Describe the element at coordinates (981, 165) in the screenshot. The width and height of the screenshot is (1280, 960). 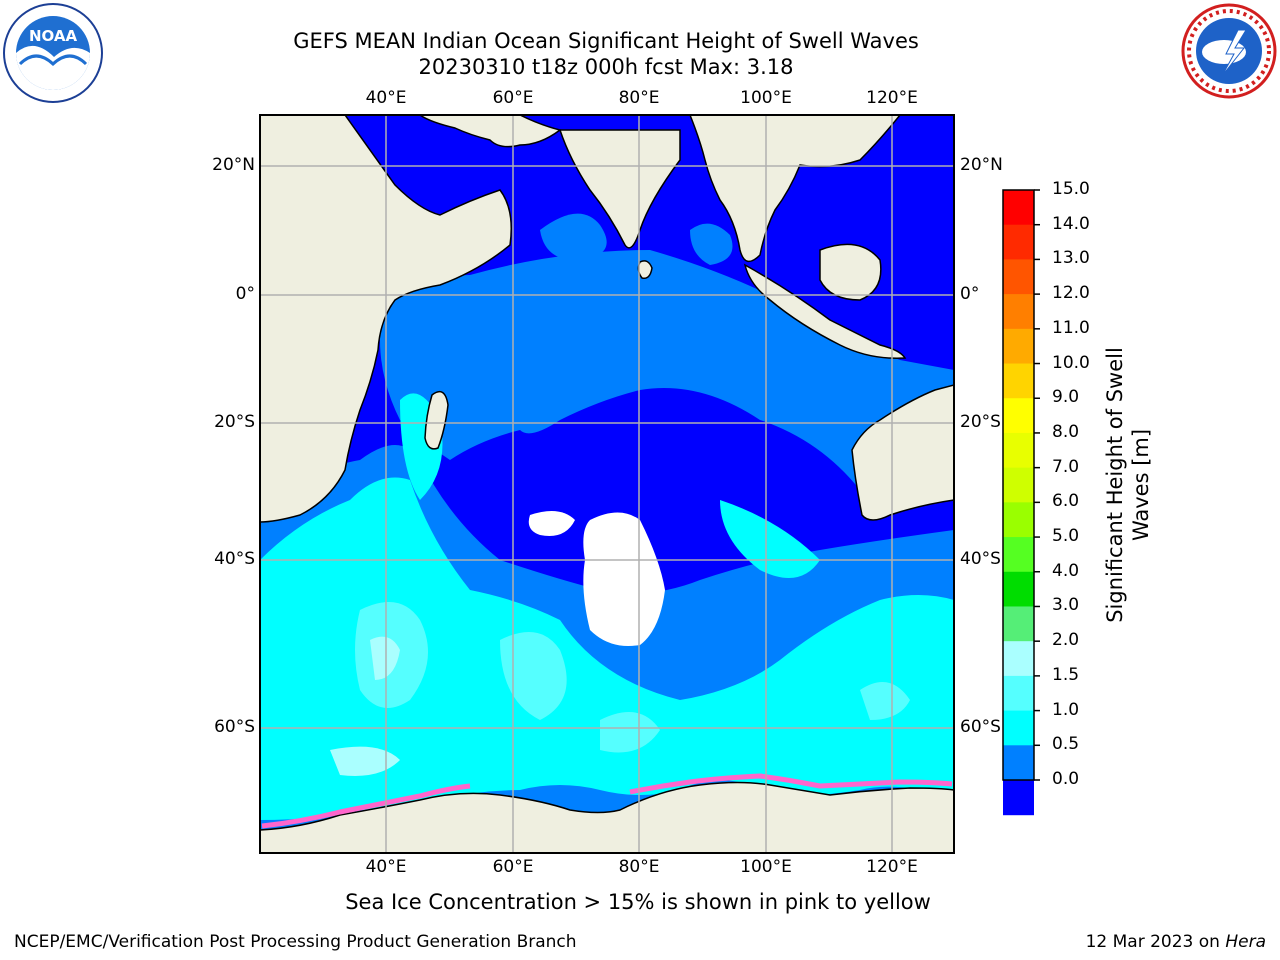
I see `lat-label-right: 20°N` at that location.